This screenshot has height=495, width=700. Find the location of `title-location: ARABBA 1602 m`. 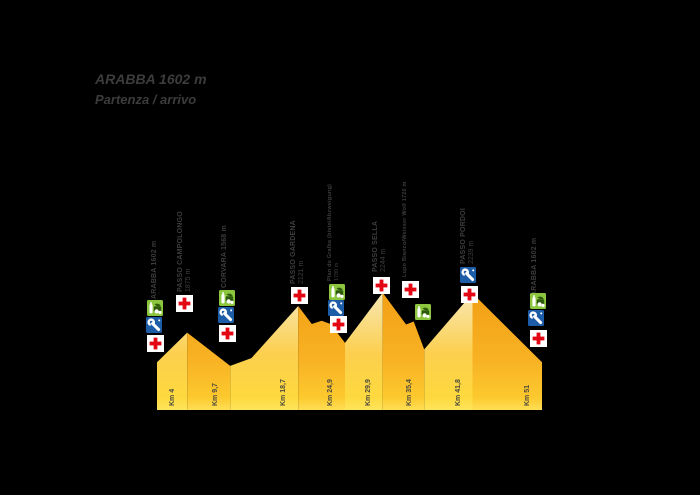

title-location: ARABBA 1602 m is located at coordinates (151, 79).